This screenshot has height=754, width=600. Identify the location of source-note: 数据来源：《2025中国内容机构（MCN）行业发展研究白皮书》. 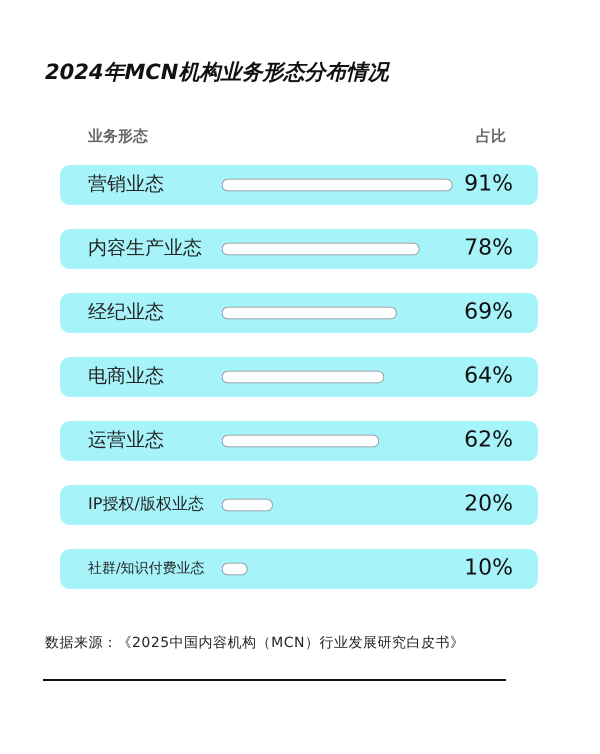
(254, 643).